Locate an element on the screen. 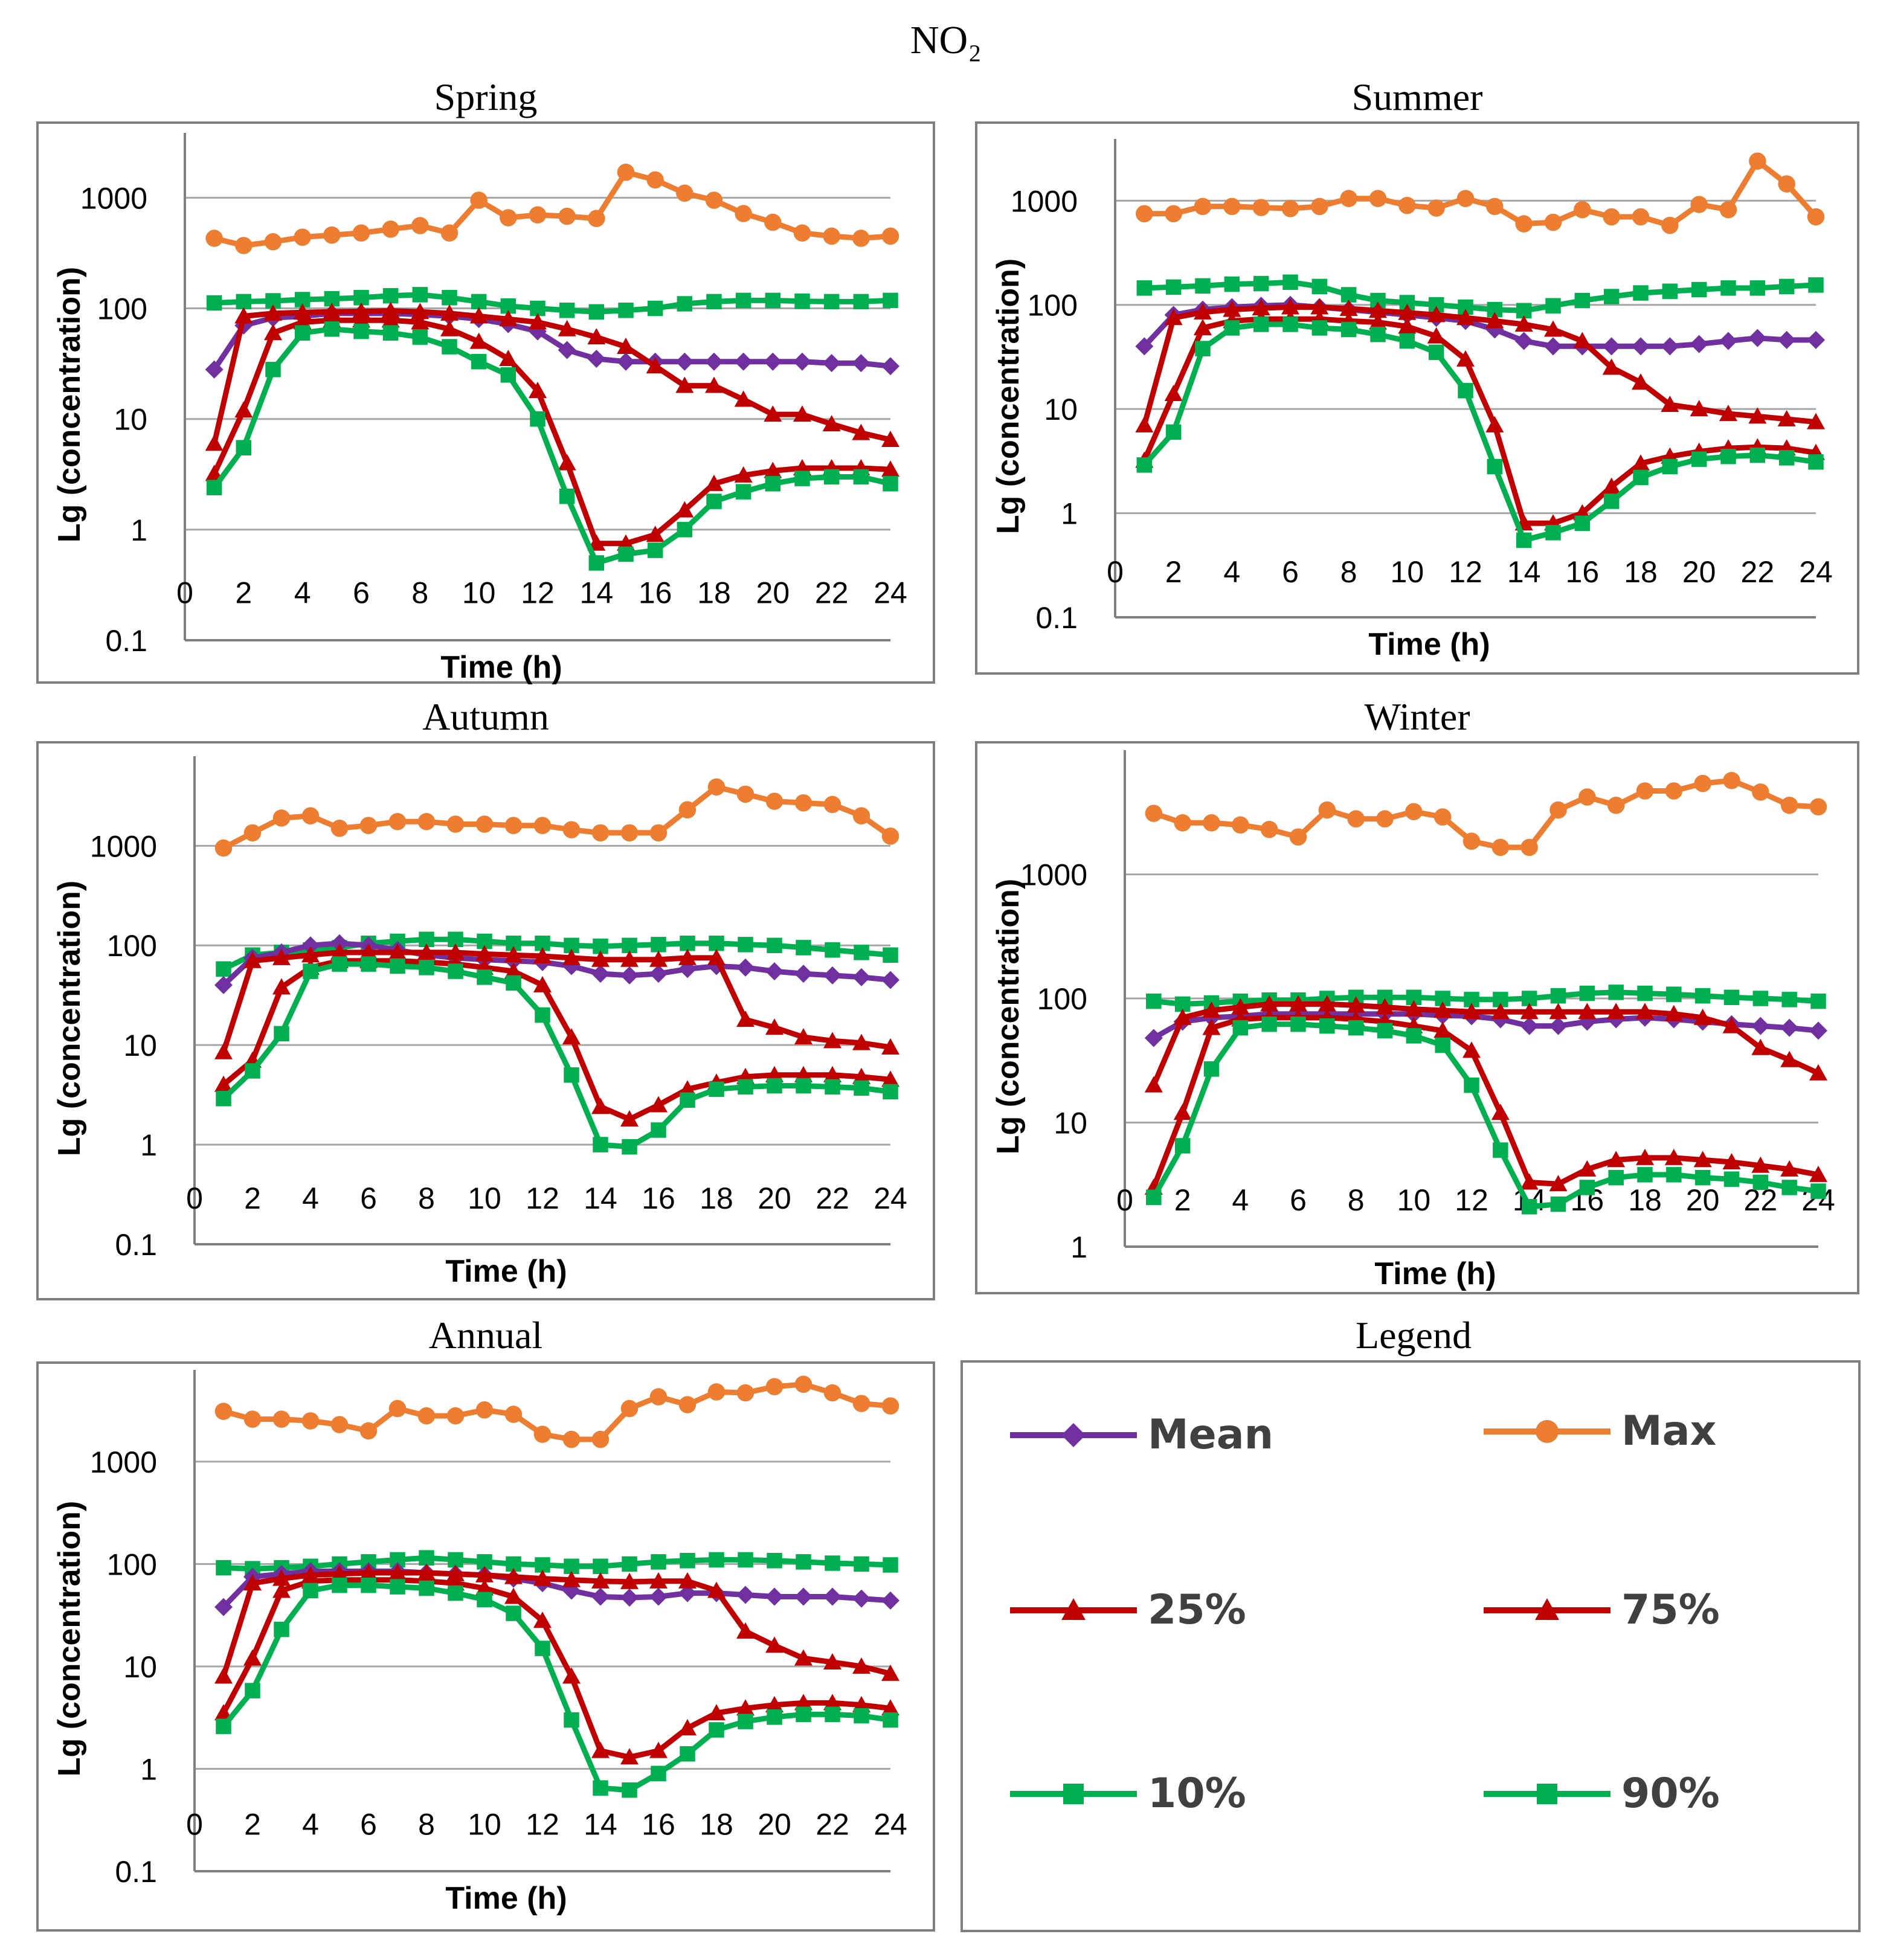 The height and width of the screenshot is (1960, 1892). autumn-chart-frame is located at coordinates (485, 1020).